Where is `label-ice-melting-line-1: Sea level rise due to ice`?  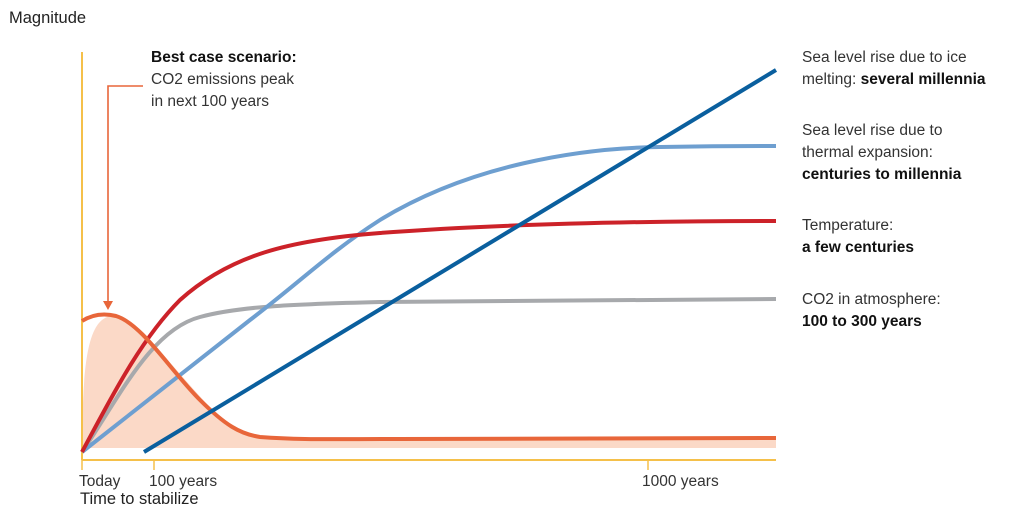
label-ice-melting-line-1: Sea level rise due to ice is located at coordinates (884, 57).